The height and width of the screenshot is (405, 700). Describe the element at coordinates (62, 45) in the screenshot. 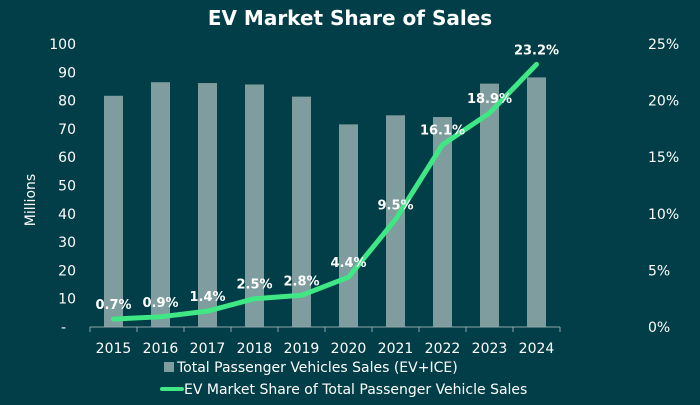

I see `y-left-tick-label: 100` at that location.